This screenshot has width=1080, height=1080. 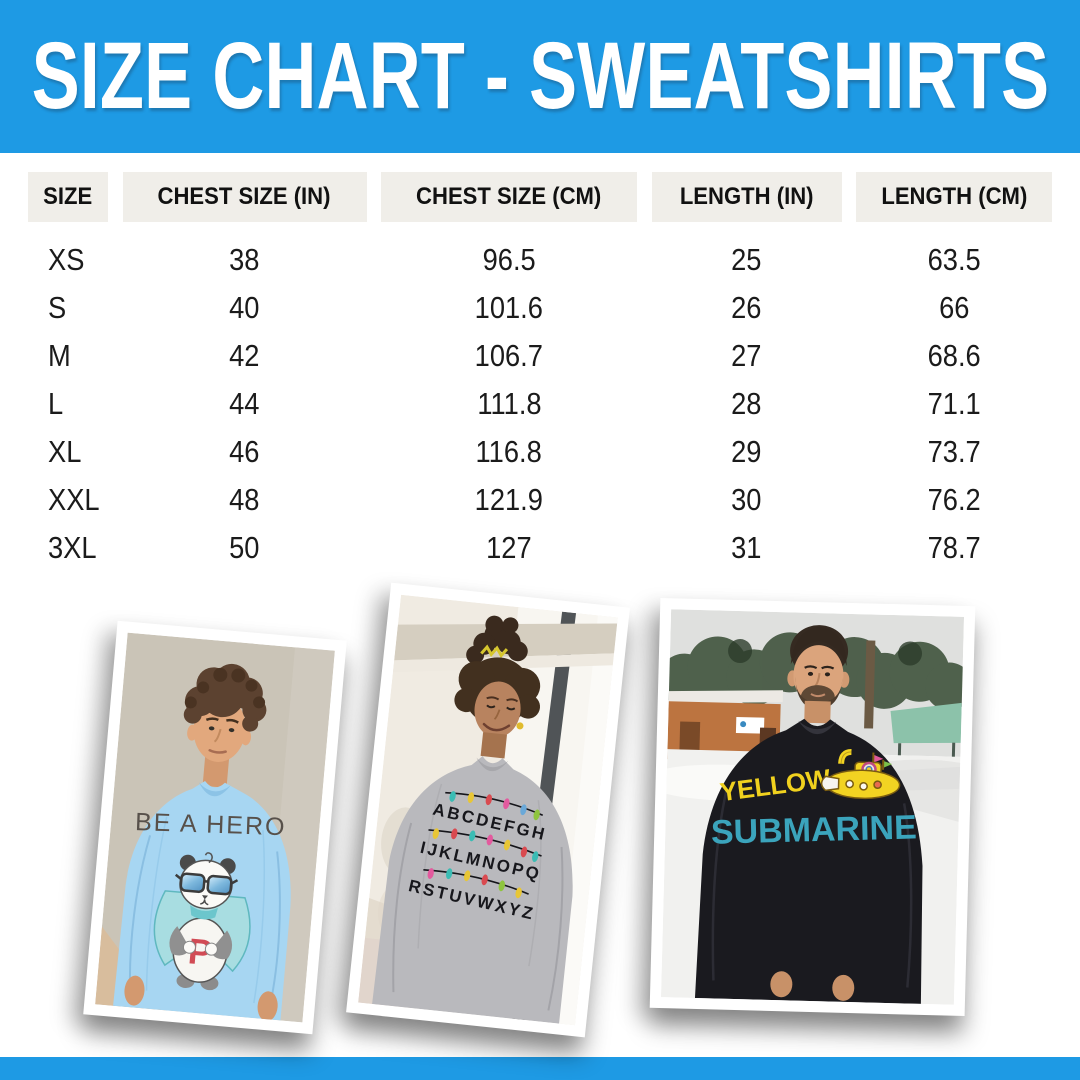 What do you see at coordinates (206, 884) in the screenshot?
I see `panda-sunglasses-icon` at bounding box center [206, 884].